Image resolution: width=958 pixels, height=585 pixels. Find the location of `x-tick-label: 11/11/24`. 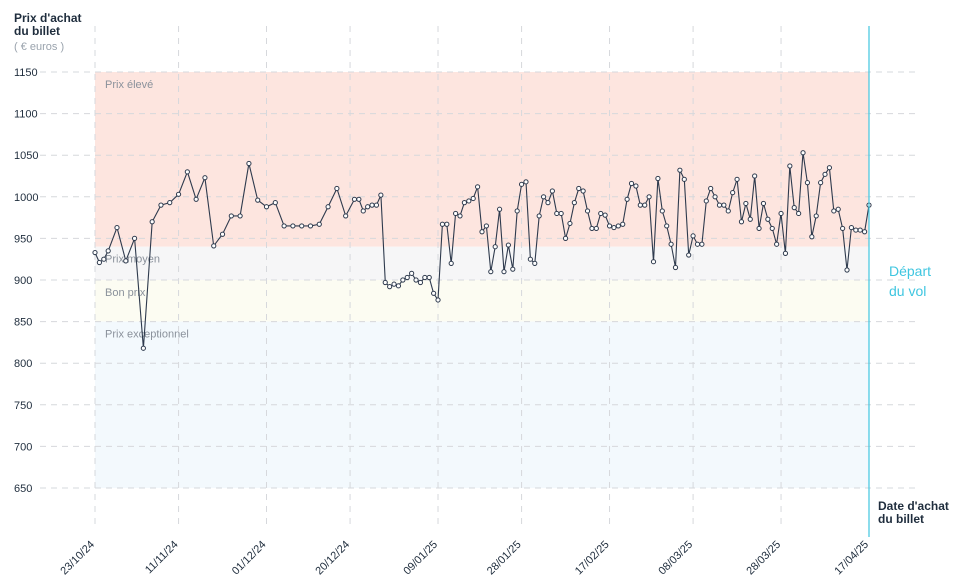

x-tick-label: 11/11/24 is located at coordinates (162, 558).